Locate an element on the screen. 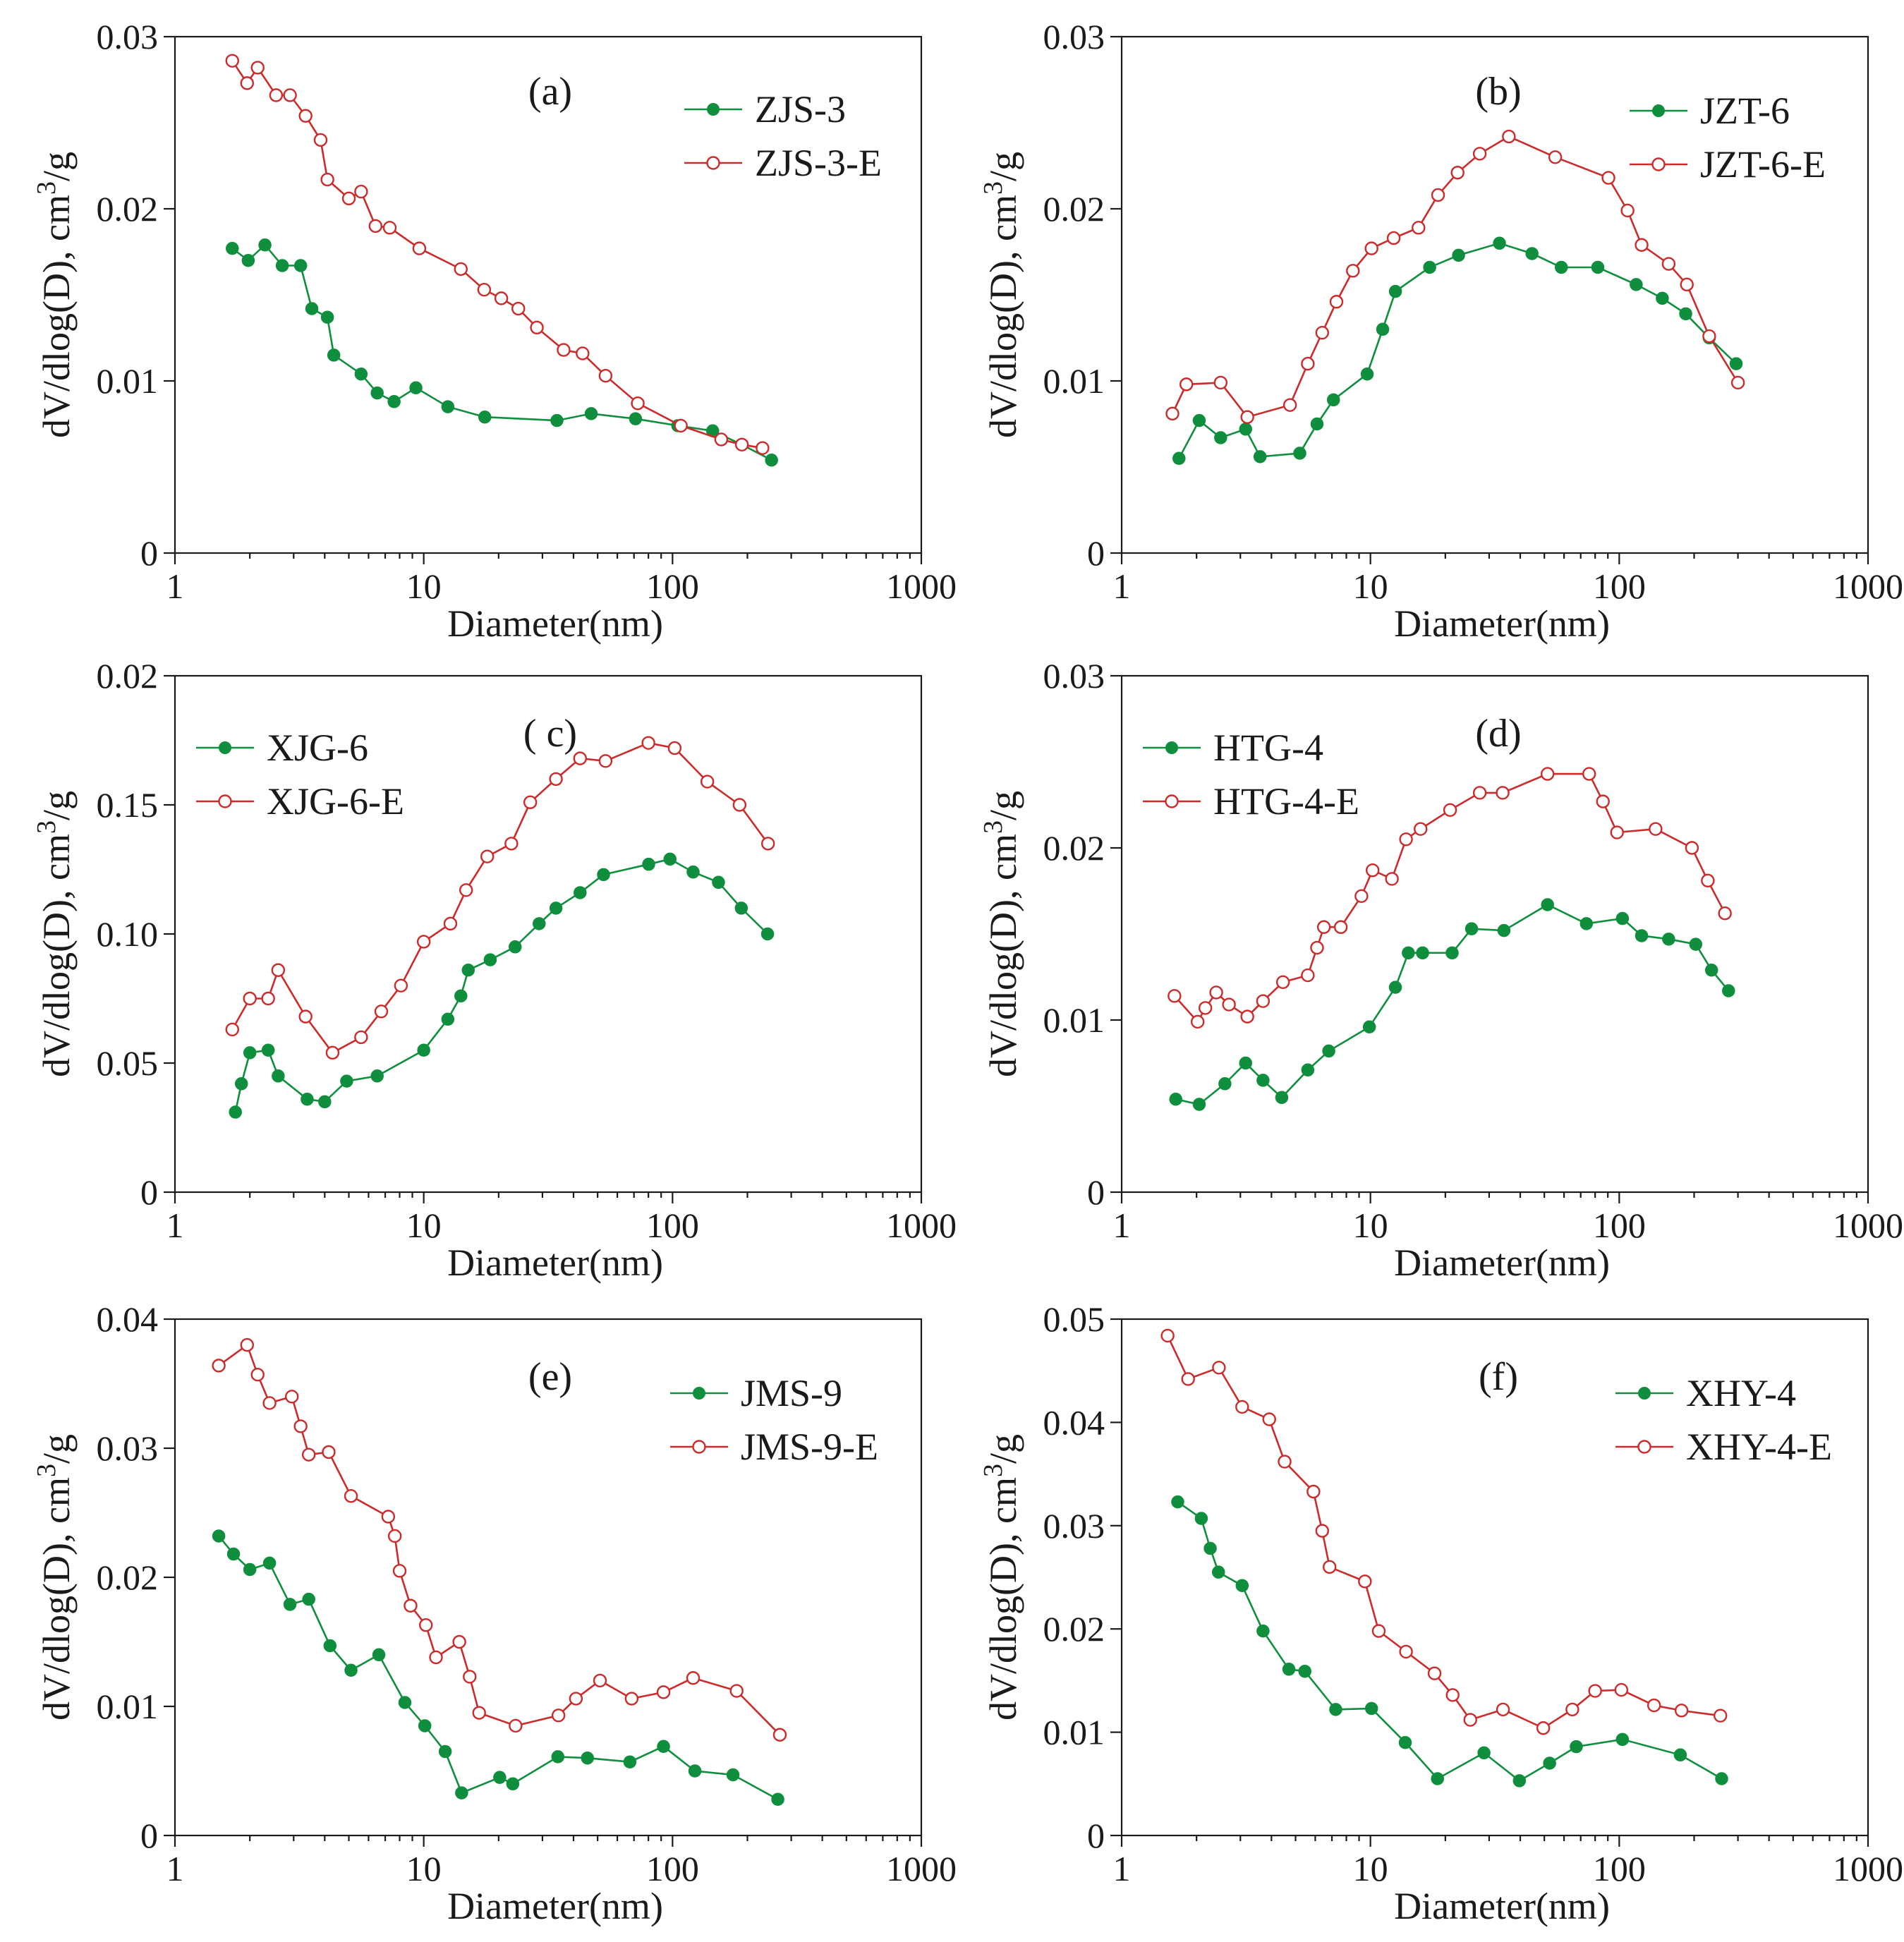 Image resolution: width=1904 pixels, height=1942 pixels. y-tick-label: 0.03 is located at coordinates (1074, 36).